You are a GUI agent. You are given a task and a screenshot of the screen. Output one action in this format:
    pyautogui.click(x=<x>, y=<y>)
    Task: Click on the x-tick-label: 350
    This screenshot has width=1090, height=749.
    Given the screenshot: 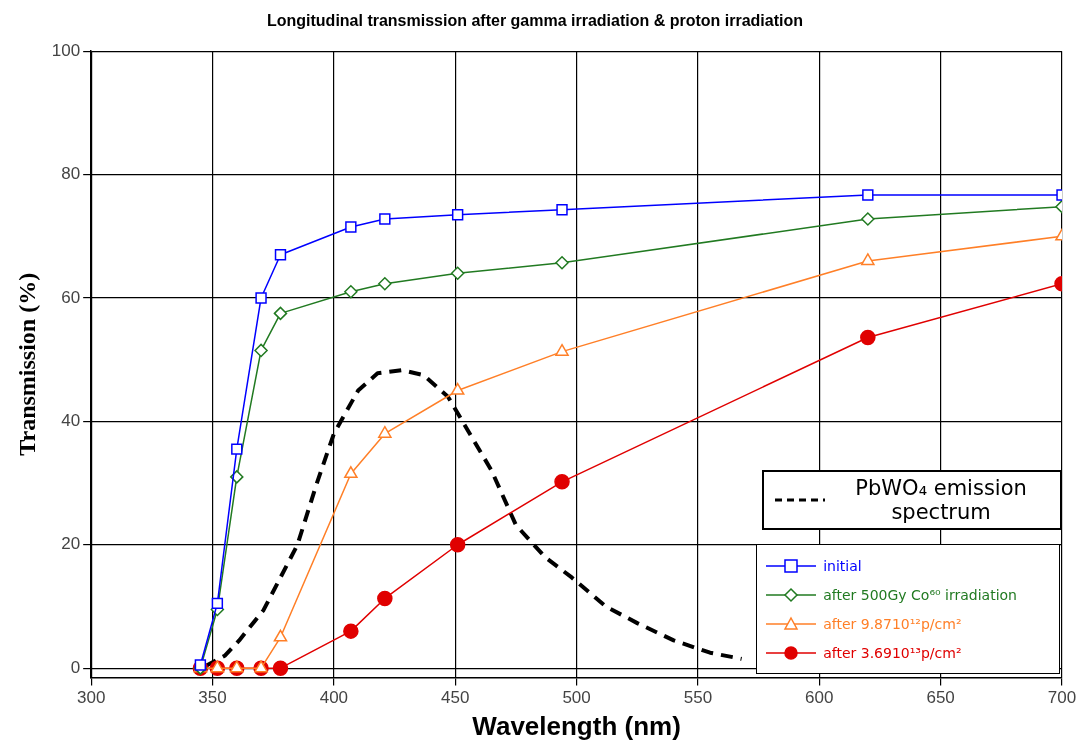 What is the action you would take?
    pyautogui.click(x=212, y=698)
    